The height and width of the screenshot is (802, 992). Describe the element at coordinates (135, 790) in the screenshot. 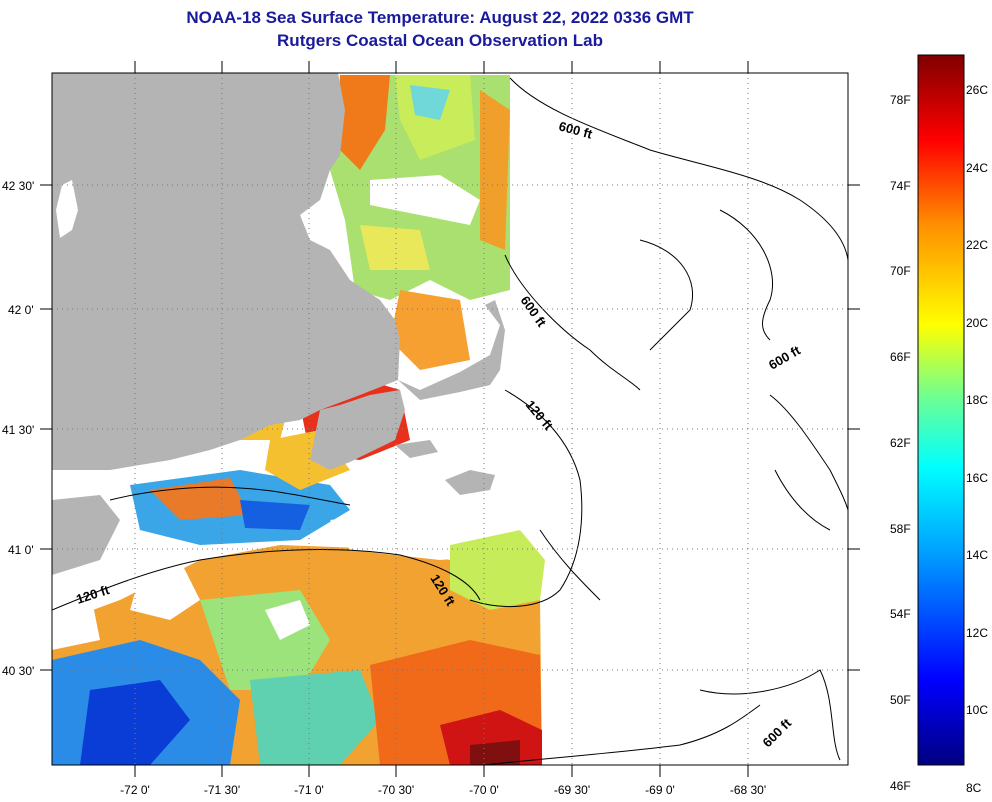

I see `lon-label-72-0: -72 0'` at that location.